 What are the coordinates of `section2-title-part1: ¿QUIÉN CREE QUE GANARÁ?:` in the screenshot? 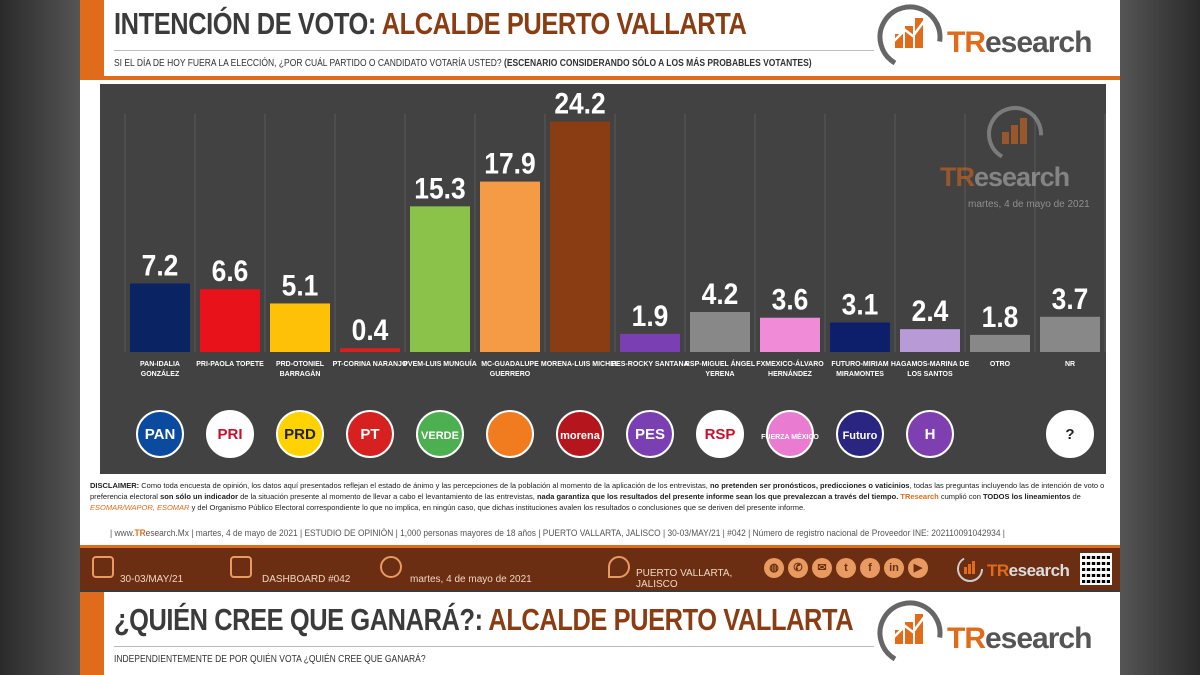 It's located at (298, 619).